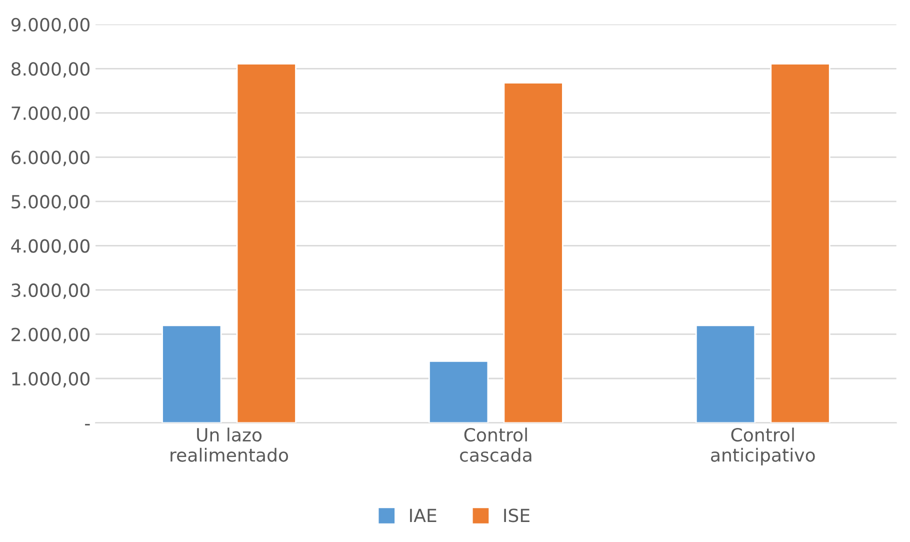  Describe the element at coordinates (51, 114) in the screenshot. I see `y-tick-label: 7.000,00` at that location.